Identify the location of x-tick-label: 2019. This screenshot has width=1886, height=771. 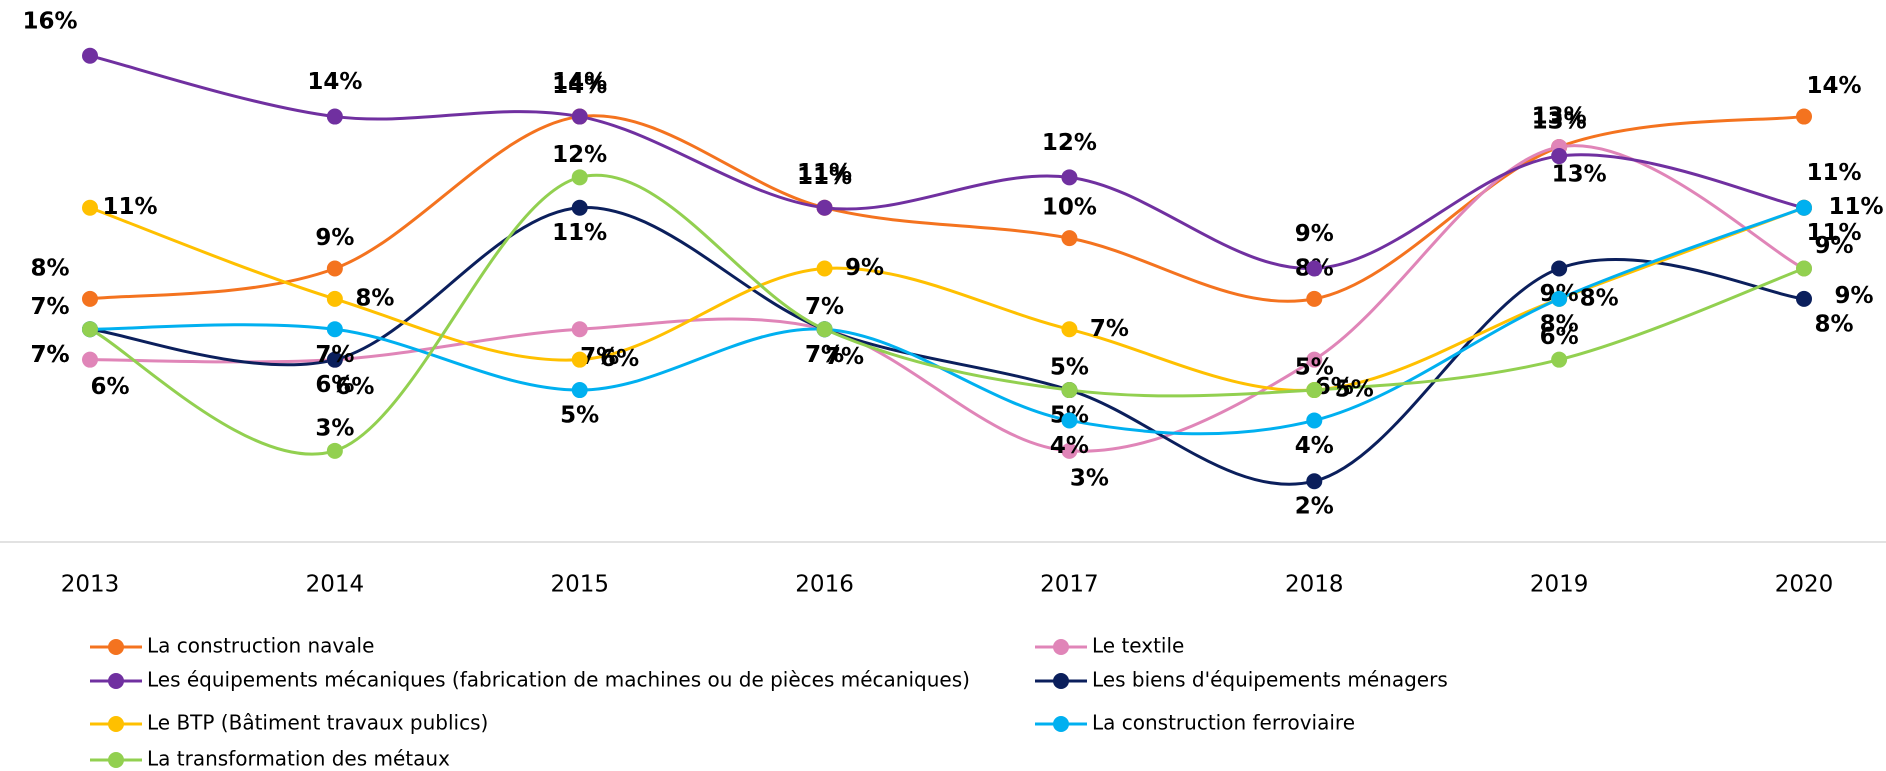
(1559, 585).